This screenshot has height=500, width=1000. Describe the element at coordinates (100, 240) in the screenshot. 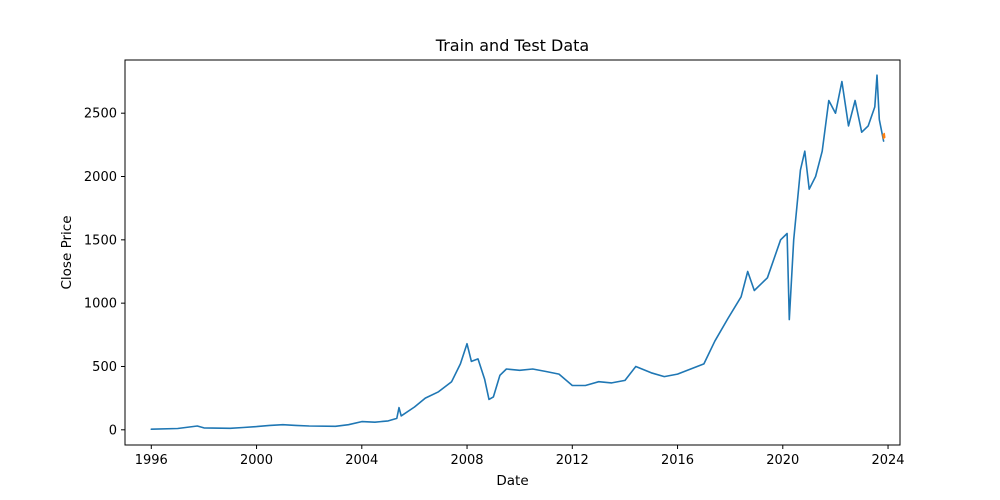

I see `y-tick-label: 1500` at that location.